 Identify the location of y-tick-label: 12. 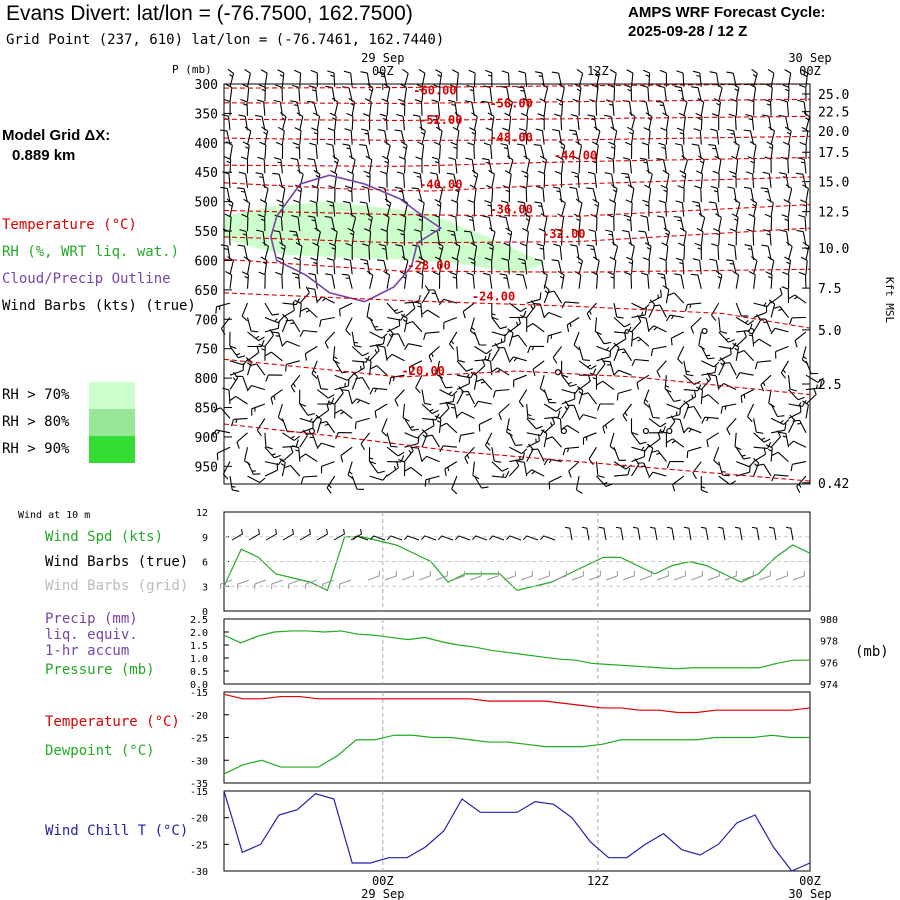
(202, 513).